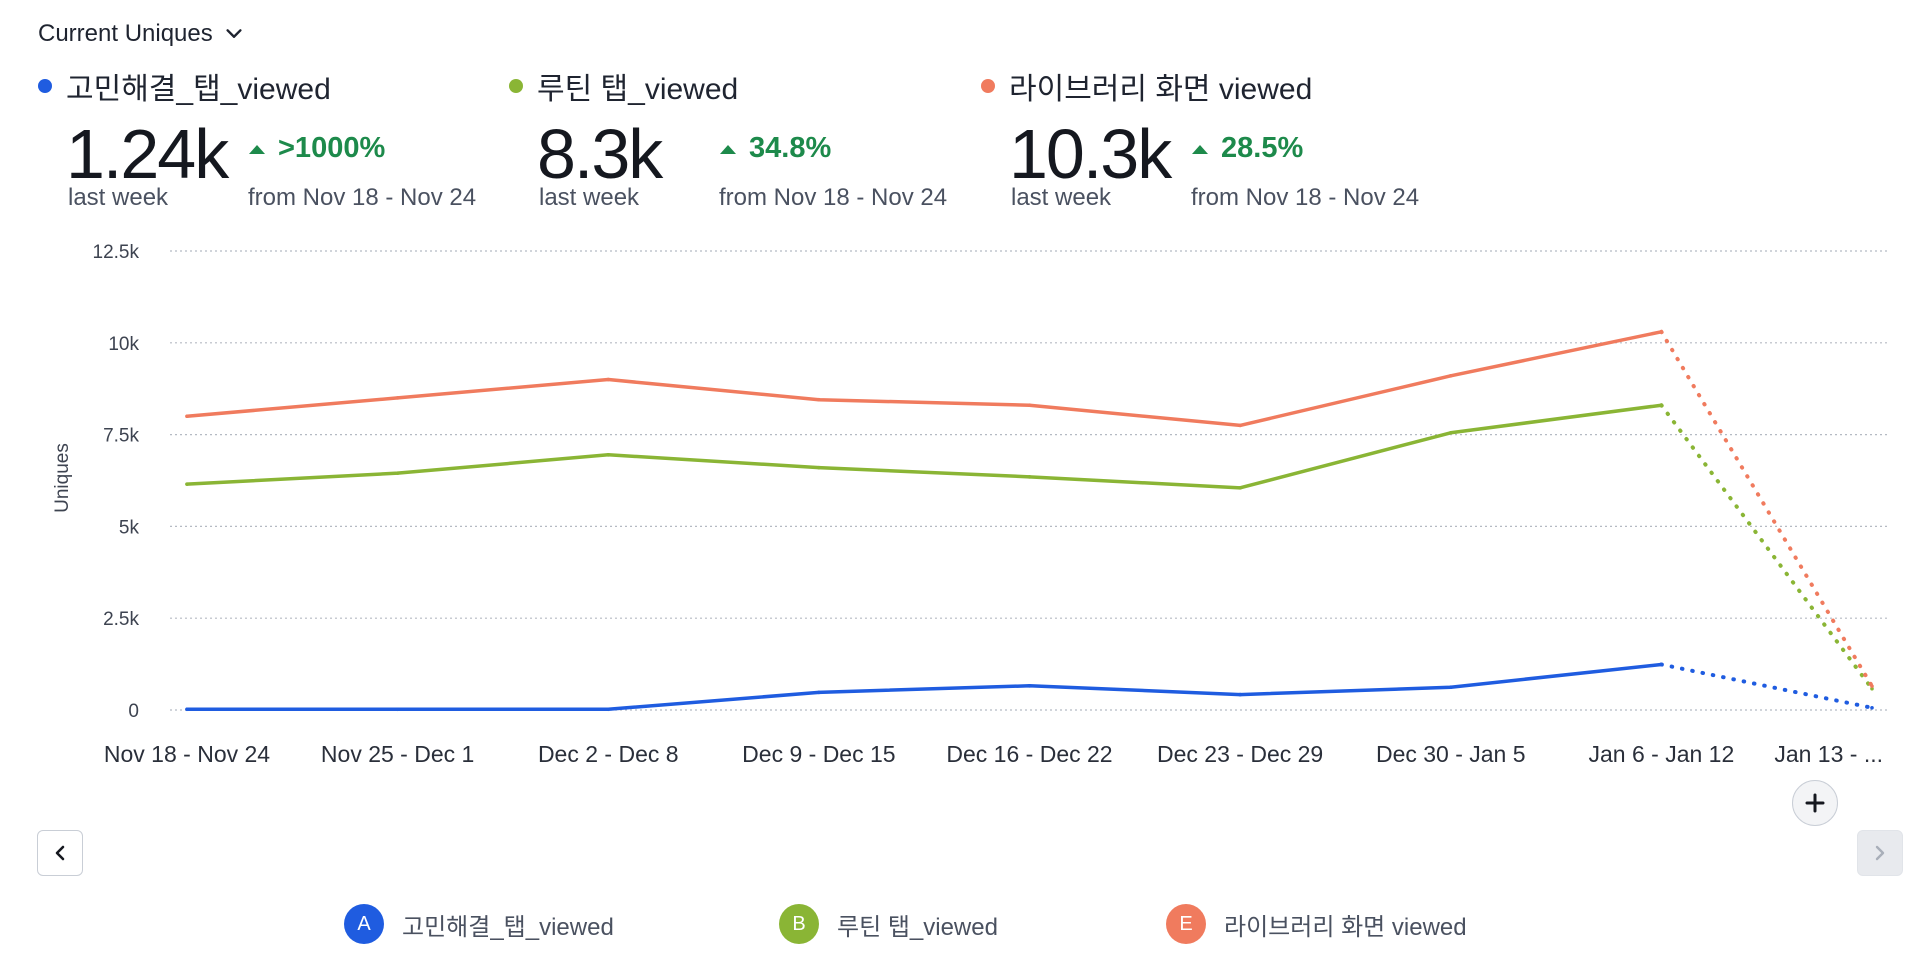  Describe the element at coordinates (917, 927) in the screenshot. I see `legend-label: 루틴 탭_viewed` at that location.